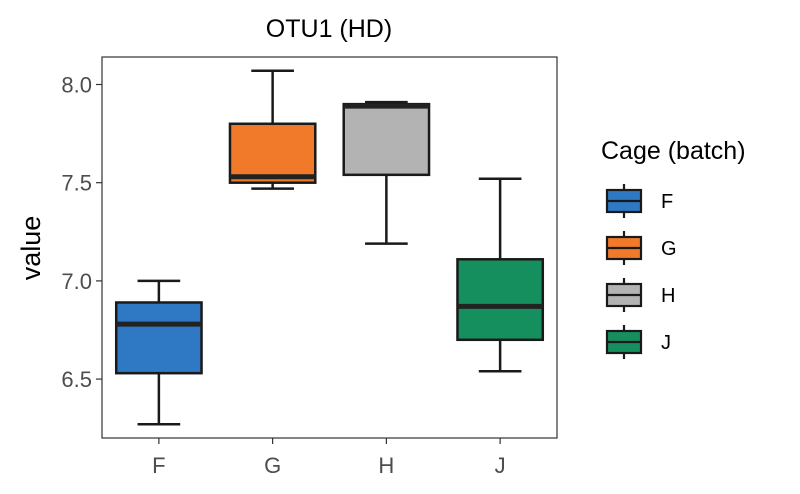  What do you see at coordinates (76, 84) in the screenshot?
I see `y-tick-label: 8.0` at bounding box center [76, 84].